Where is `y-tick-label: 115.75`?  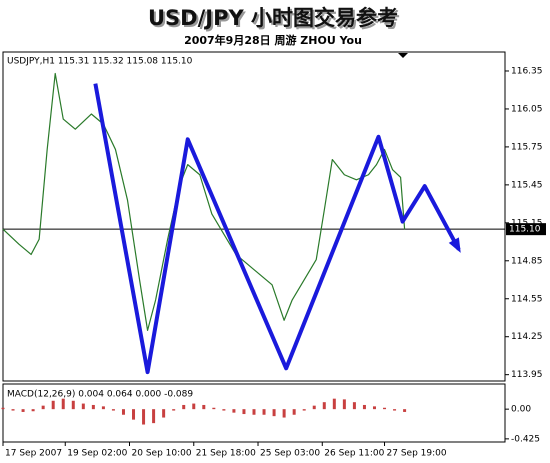 y-tick-label: 115.75 is located at coordinates (527, 147).